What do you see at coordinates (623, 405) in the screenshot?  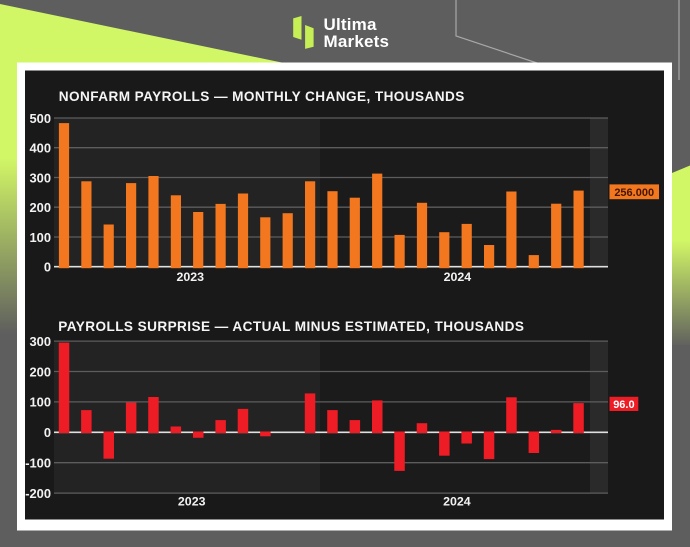 I see `svg-text: 96.0` at bounding box center [623, 405].